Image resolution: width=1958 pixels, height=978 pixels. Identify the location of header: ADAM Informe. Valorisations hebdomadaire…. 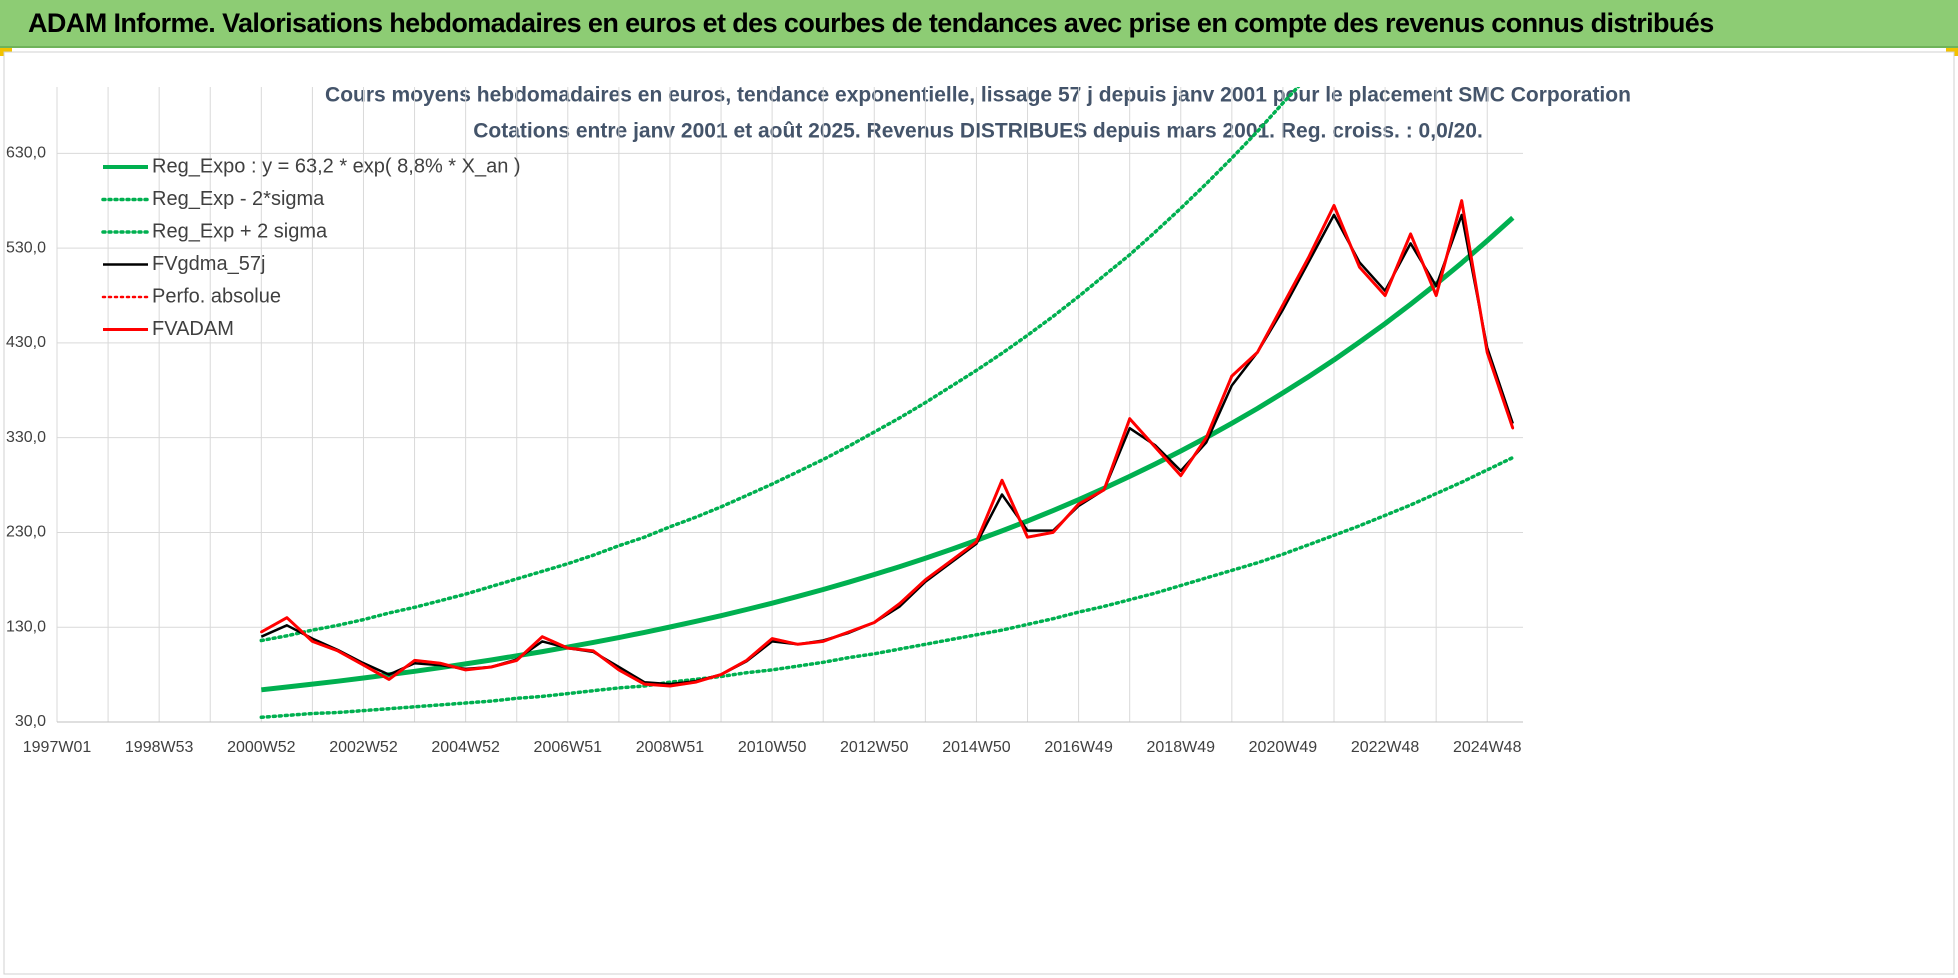
(979, 24).